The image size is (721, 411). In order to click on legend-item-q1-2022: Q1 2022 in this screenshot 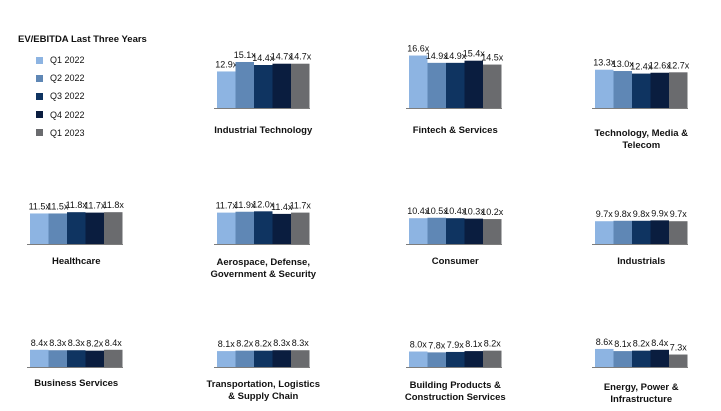, I will do `click(98, 60)`.